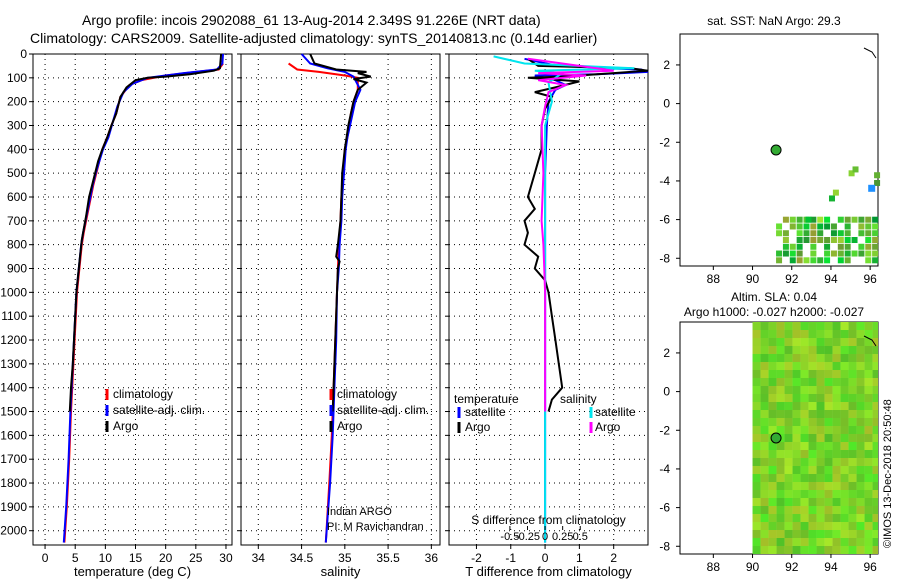  Describe the element at coordinates (17, 269) in the screenshot. I see `depth-tick-label: 900` at that location.